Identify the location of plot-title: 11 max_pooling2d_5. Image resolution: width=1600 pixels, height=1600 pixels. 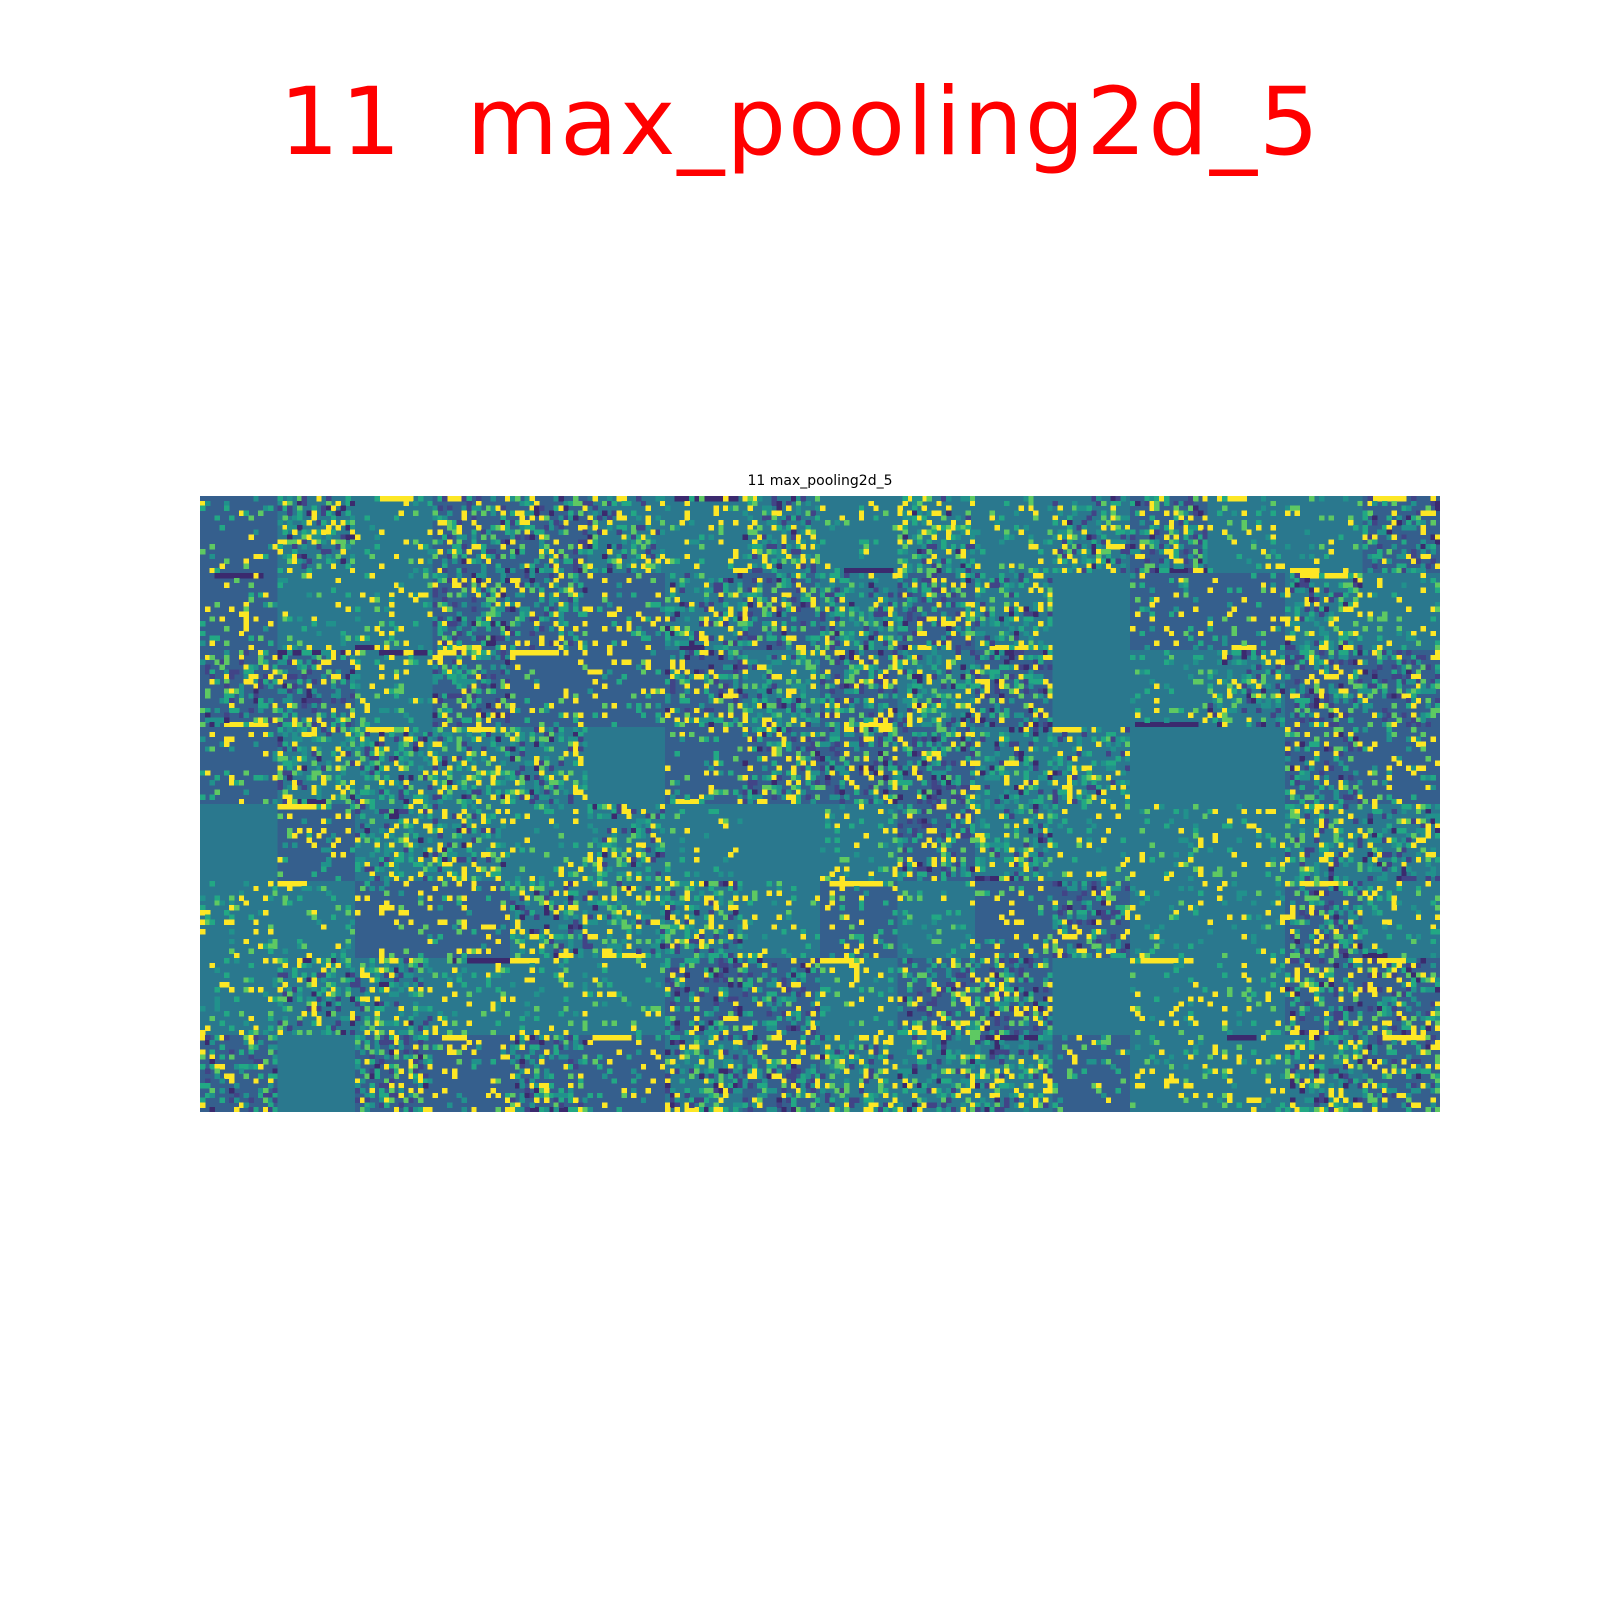
(820, 481).